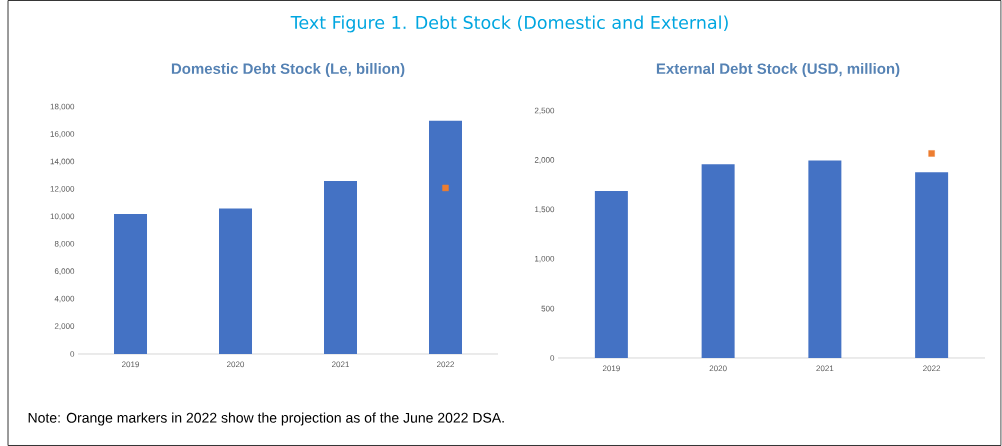 This screenshot has width=1002, height=446. What do you see at coordinates (778, 70) in the screenshot?
I see `chart-title: External Debt Stock (USD, million)` at bounding box center [778, 70].